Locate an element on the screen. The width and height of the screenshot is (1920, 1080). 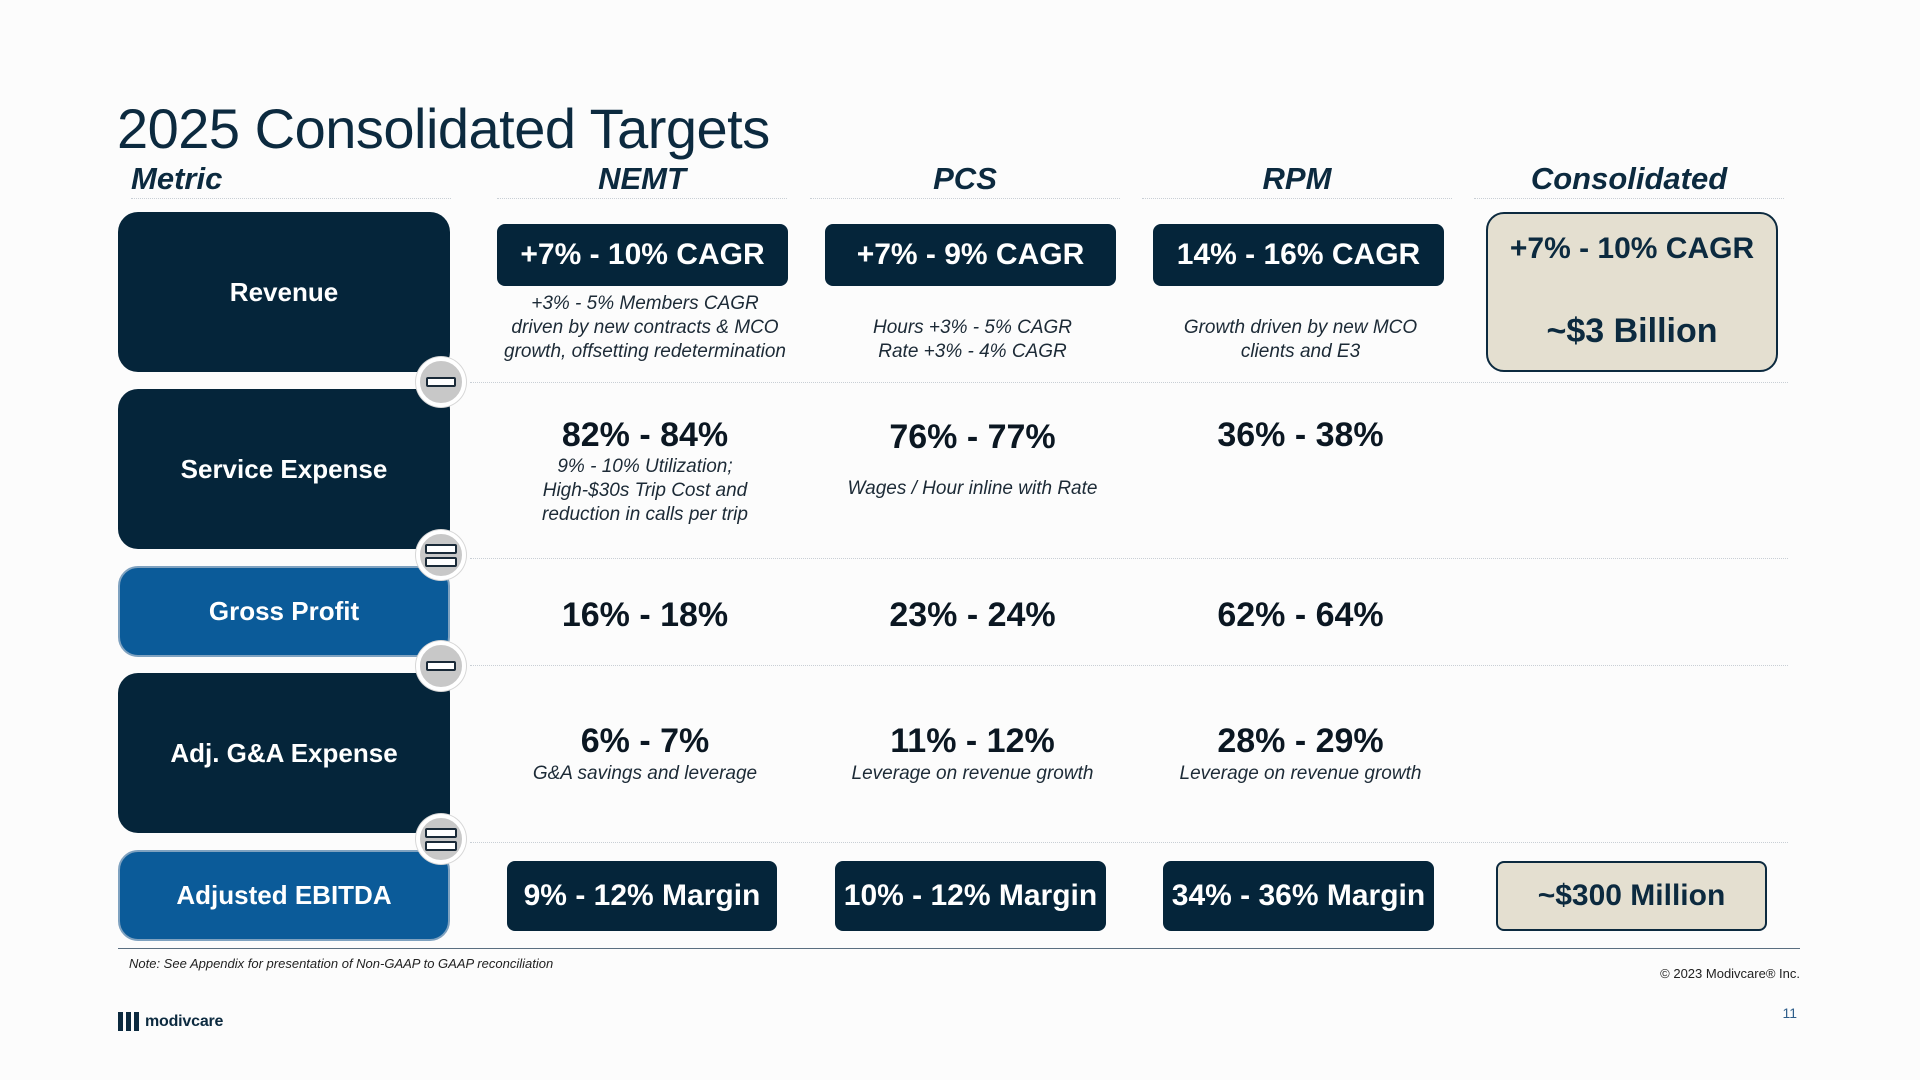
metric-label: Adj. G&A Expense is located at coordinates (284, 752).